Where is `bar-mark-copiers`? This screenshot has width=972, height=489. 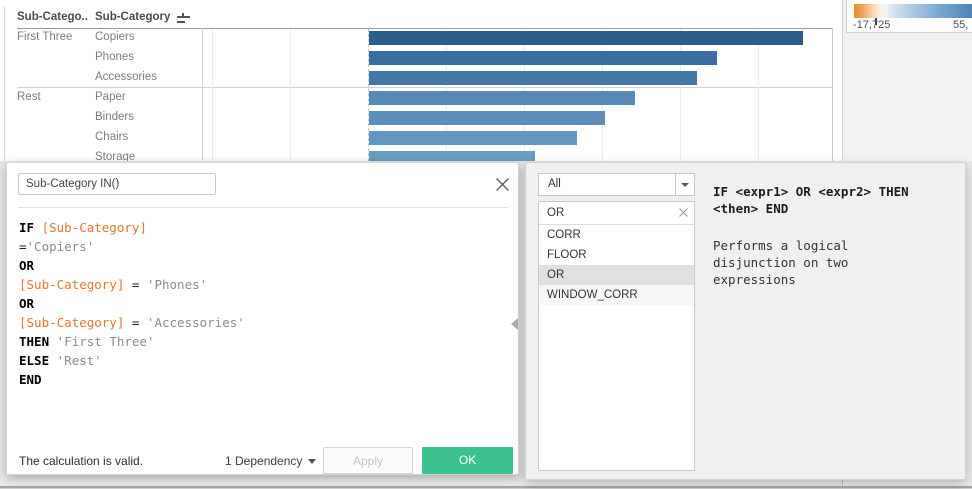 bar-mark-copiers is located at coordinates (586, 38).